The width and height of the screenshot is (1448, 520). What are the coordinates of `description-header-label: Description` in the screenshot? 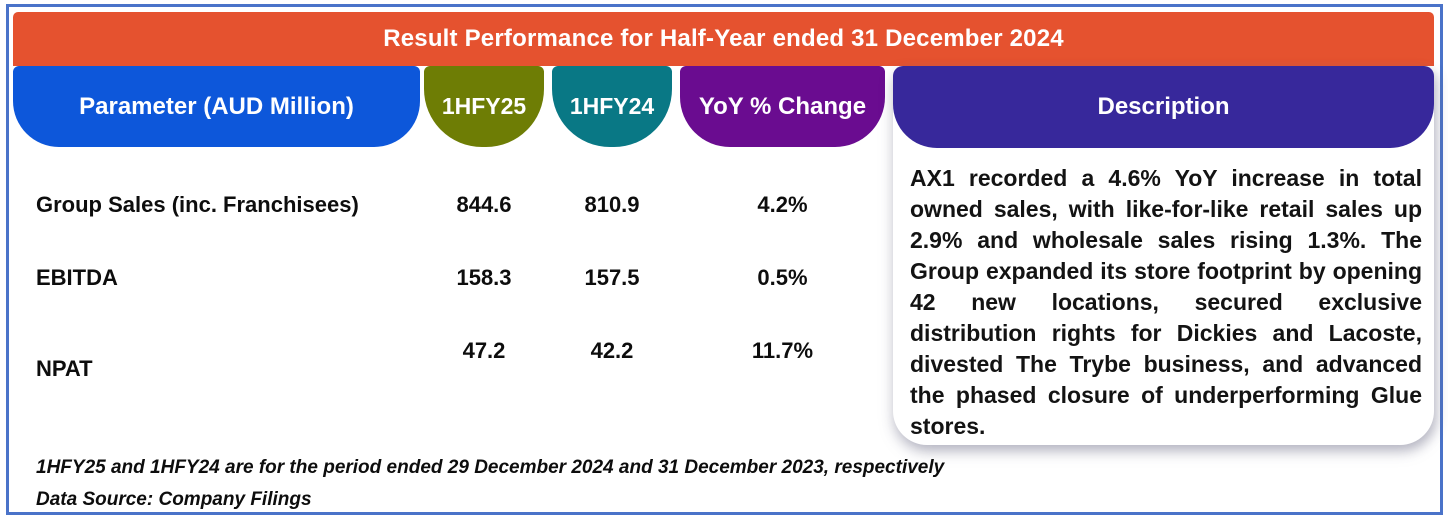 It's located at (1163, 106).